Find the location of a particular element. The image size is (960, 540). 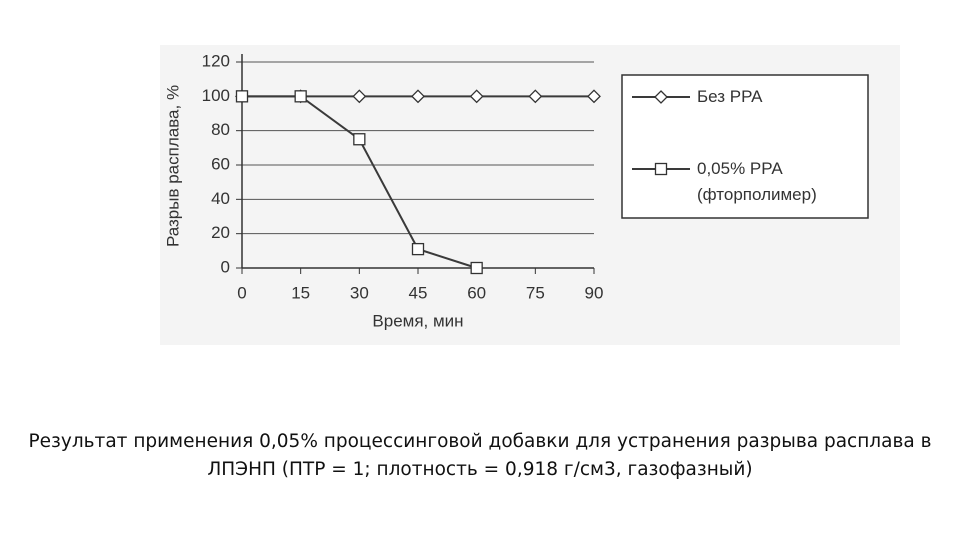

y-tick-label: 60 is located at coordinates (220, 163).